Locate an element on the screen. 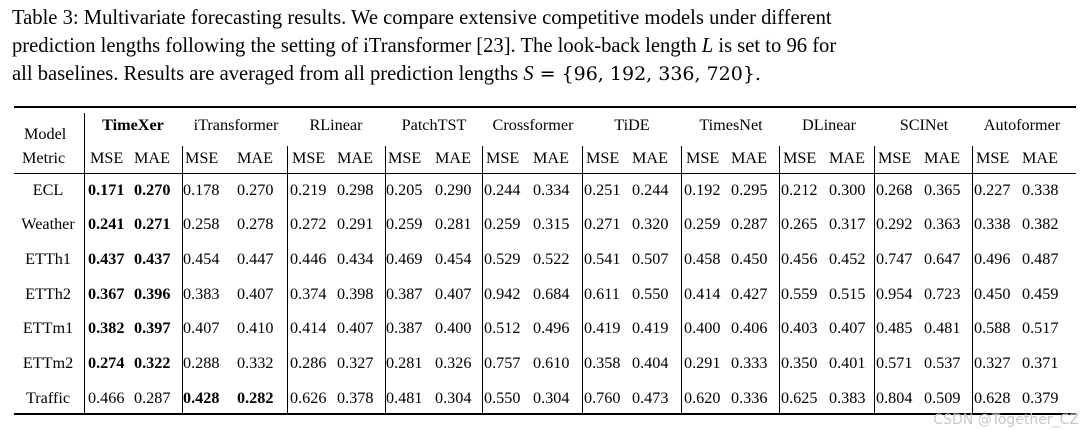  table-cell: 0.512 is located at coordinates (502, 328).